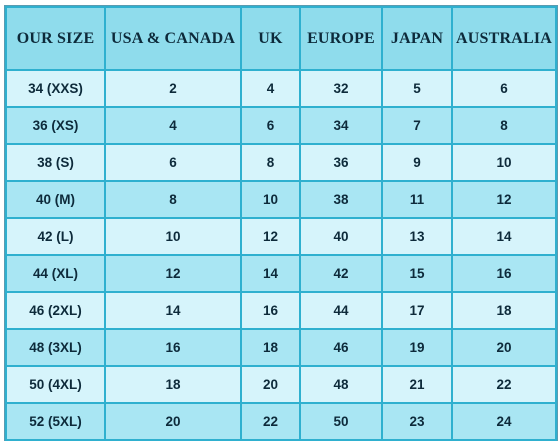 This screenshot has width=560, height=441. What do you see at coordinates (504, 236) in the screenshot?
I see `cell-australia: 14` at bounding box center [504, 236].